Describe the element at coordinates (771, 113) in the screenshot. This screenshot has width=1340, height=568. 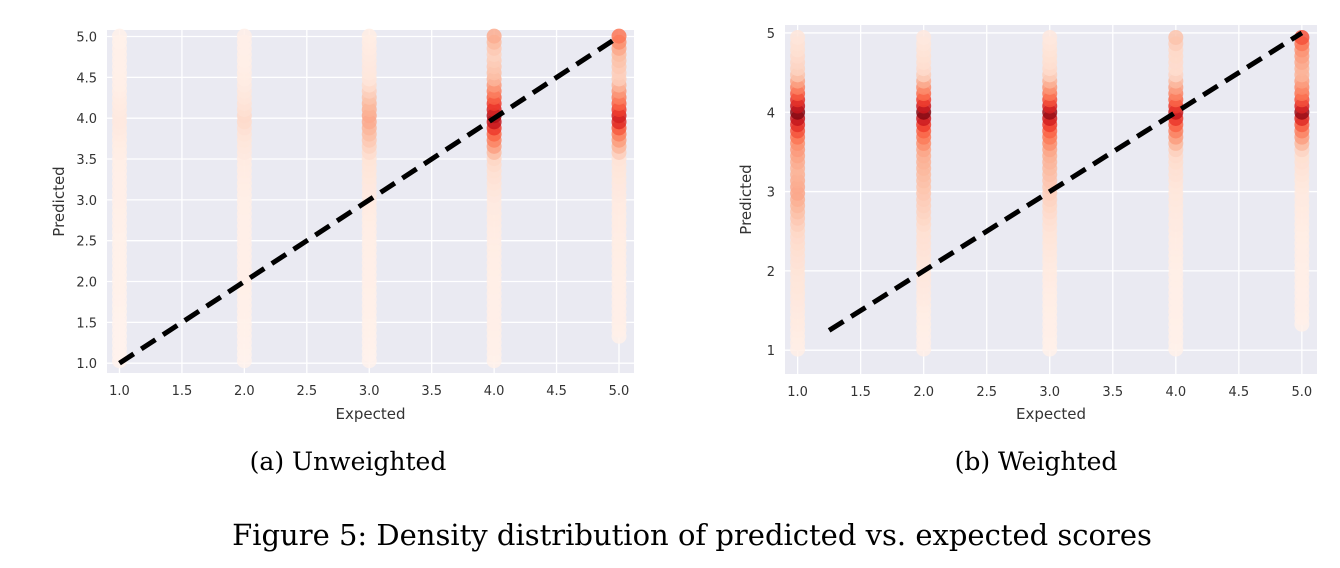
I see `y-tick-label: 4` at that location.